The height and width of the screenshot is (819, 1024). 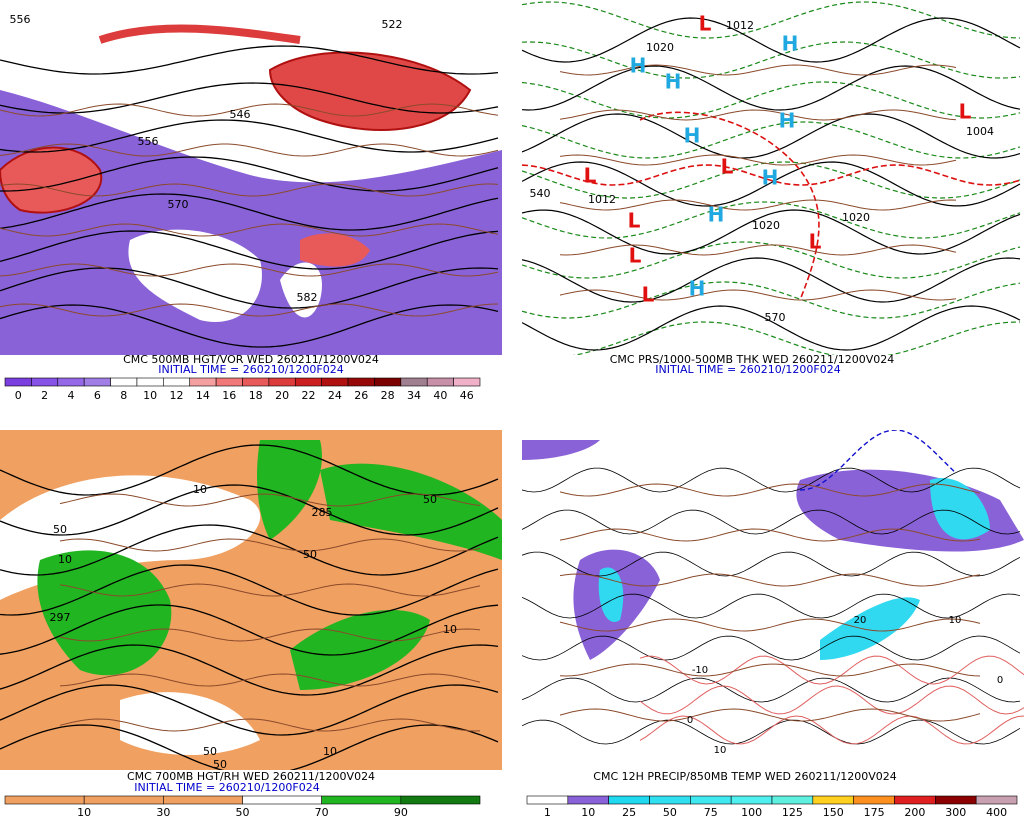 What do you see at coordinates (996, 812) in the screenshot?
I see `colorbar-label: 400` at bounding box center [996, 812].